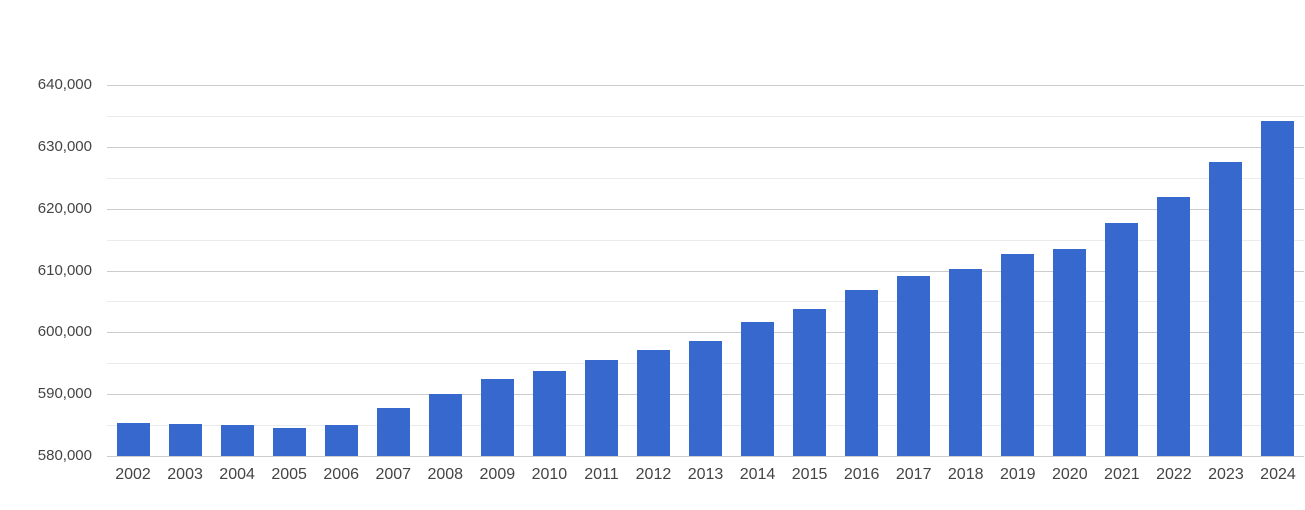 This screenshot has height=510, width=1305. What do you see at coordinates (393, 474) in the screenshot?
I see `x-axis-label-2007: 2007` at bounding box center [393, 474].